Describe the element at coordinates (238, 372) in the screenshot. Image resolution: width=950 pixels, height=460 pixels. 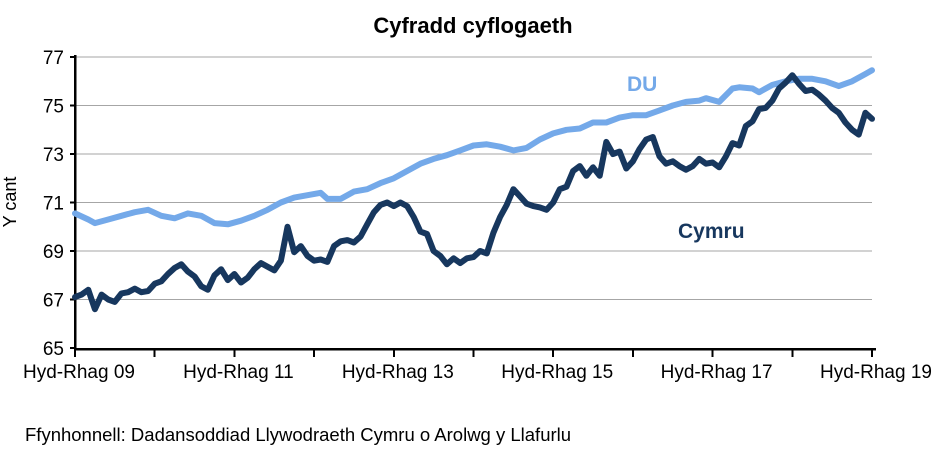
I see `x-tick-label: Hyd-Rhag 11` at that location.